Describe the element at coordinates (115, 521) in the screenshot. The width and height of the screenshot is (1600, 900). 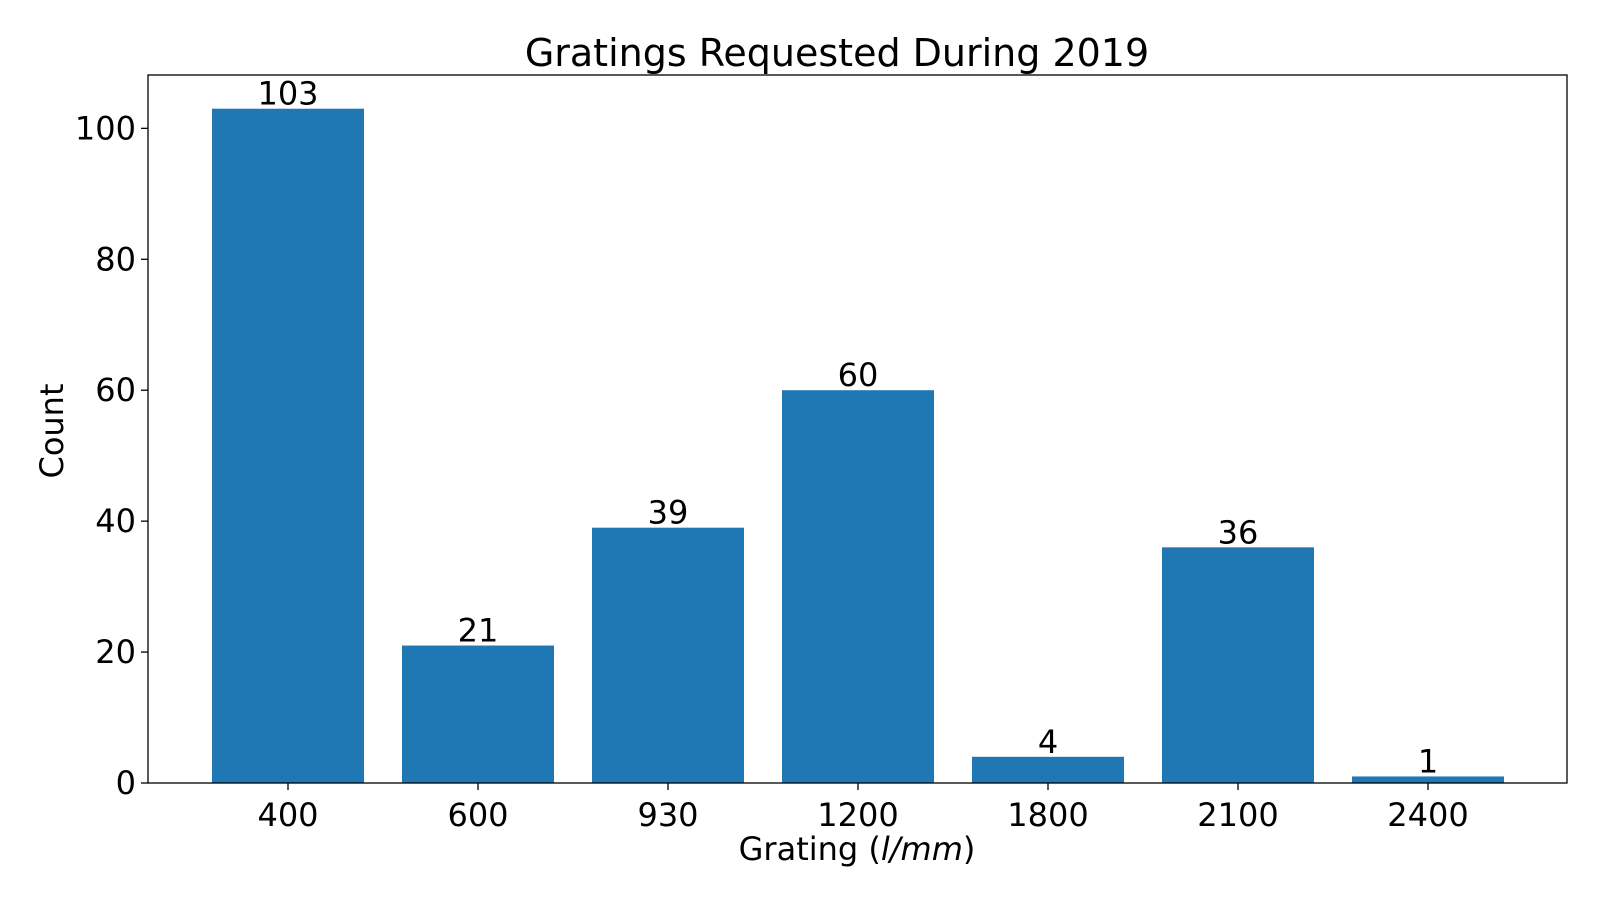
I see `y-tick-label-40: 40` at that location.